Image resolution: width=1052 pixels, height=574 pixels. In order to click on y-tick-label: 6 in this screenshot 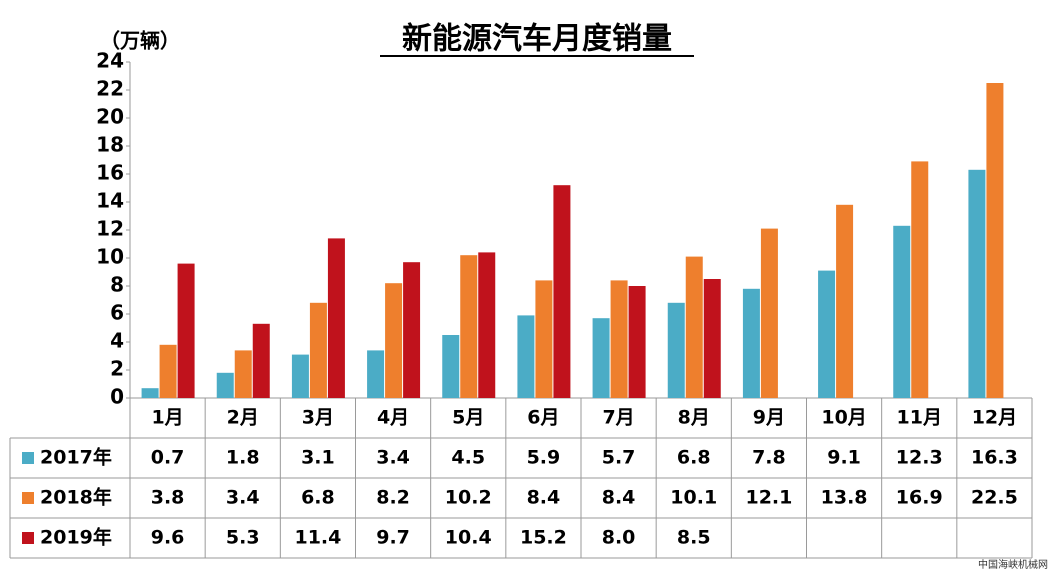, I will do `click(117, 313)`.